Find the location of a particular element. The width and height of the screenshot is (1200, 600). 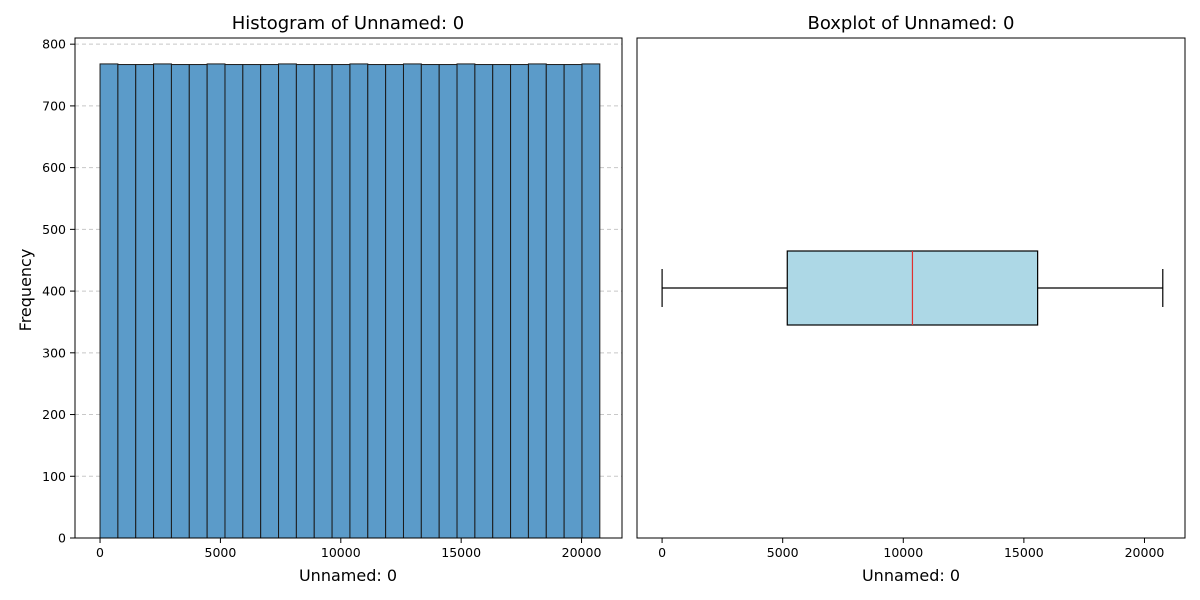

histogram-y-label: Frequency is located at coordinates (25, 290).